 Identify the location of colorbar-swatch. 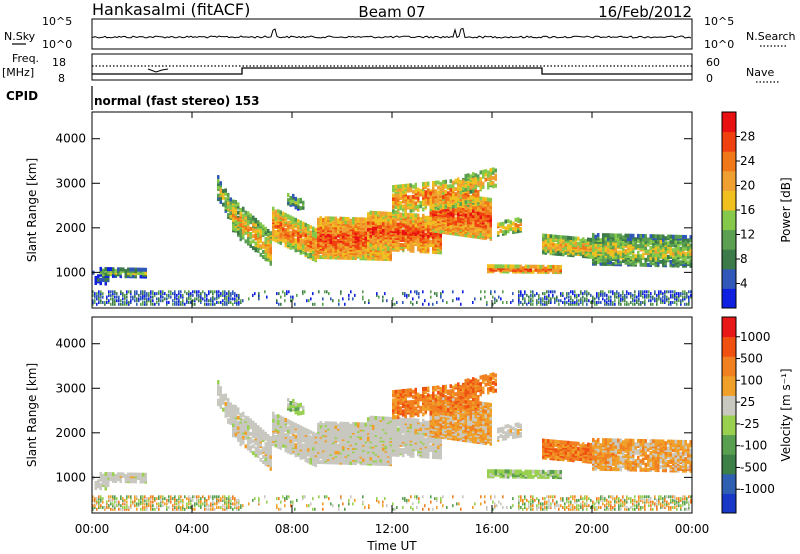
(729, 278).